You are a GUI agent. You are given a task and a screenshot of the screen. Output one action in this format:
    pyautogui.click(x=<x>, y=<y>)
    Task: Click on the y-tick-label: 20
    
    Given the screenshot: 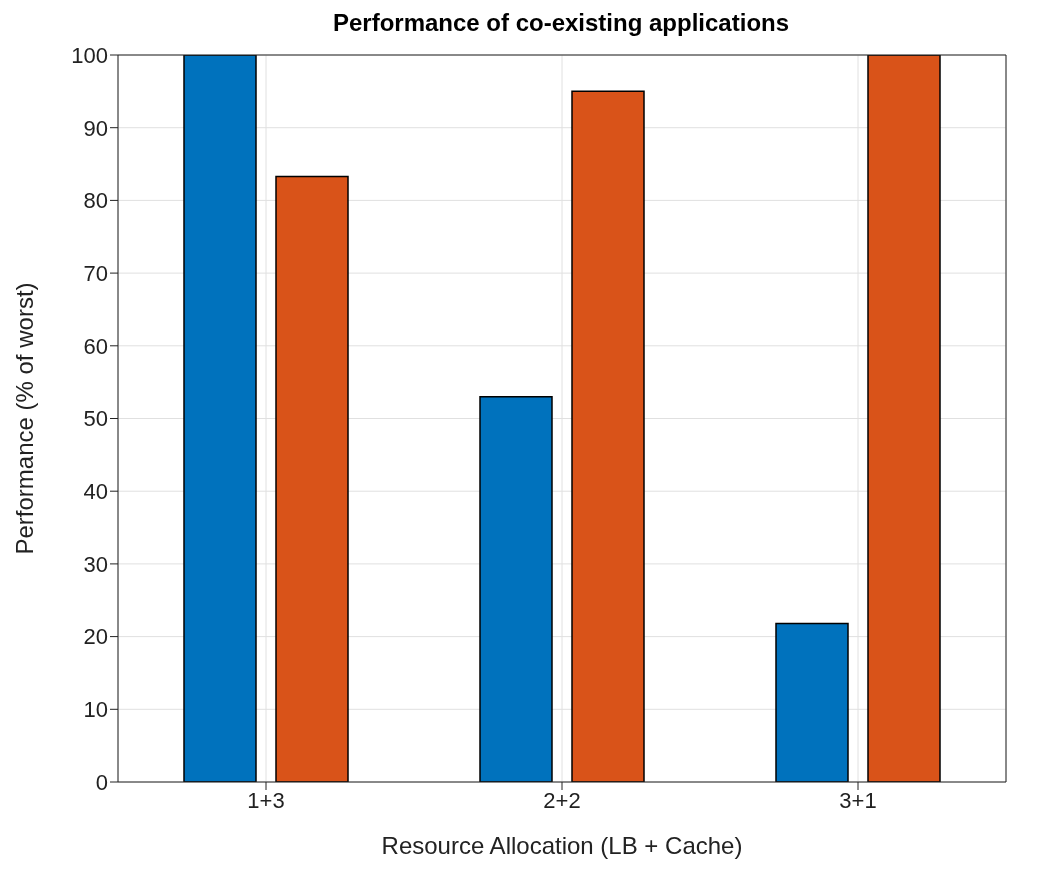 What is the action you would take?
    pyautogui.click(x=95, y=637)
    